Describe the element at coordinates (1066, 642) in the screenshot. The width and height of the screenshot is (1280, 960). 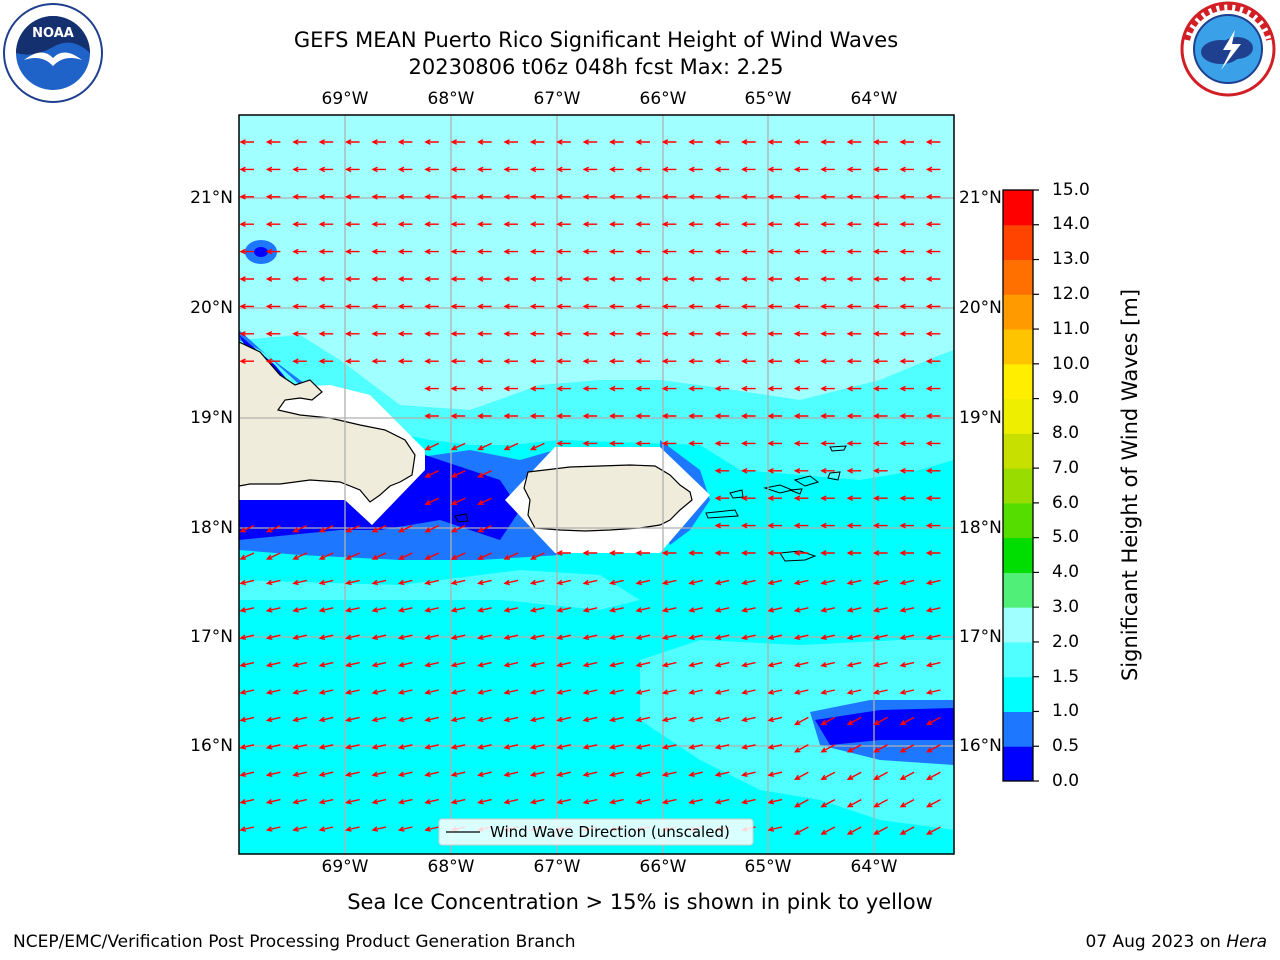
I see `colorbar-tick: 2.0` at that location.